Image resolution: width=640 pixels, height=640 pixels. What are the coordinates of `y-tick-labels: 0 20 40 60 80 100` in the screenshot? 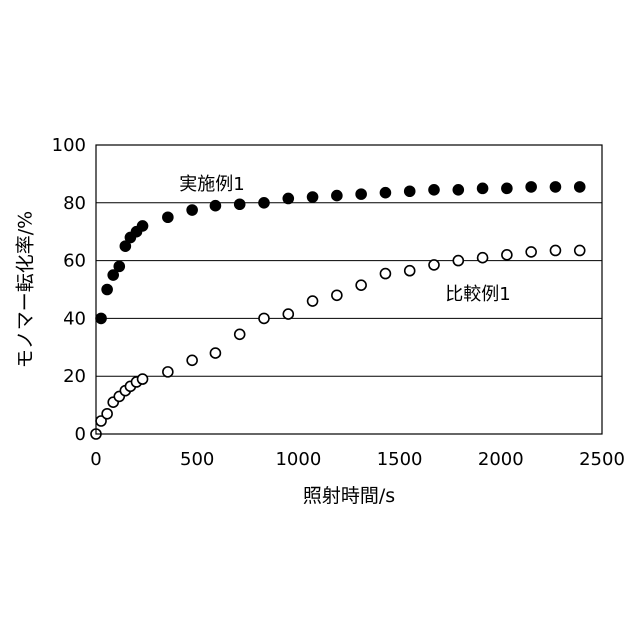 It's located at (69, 290).